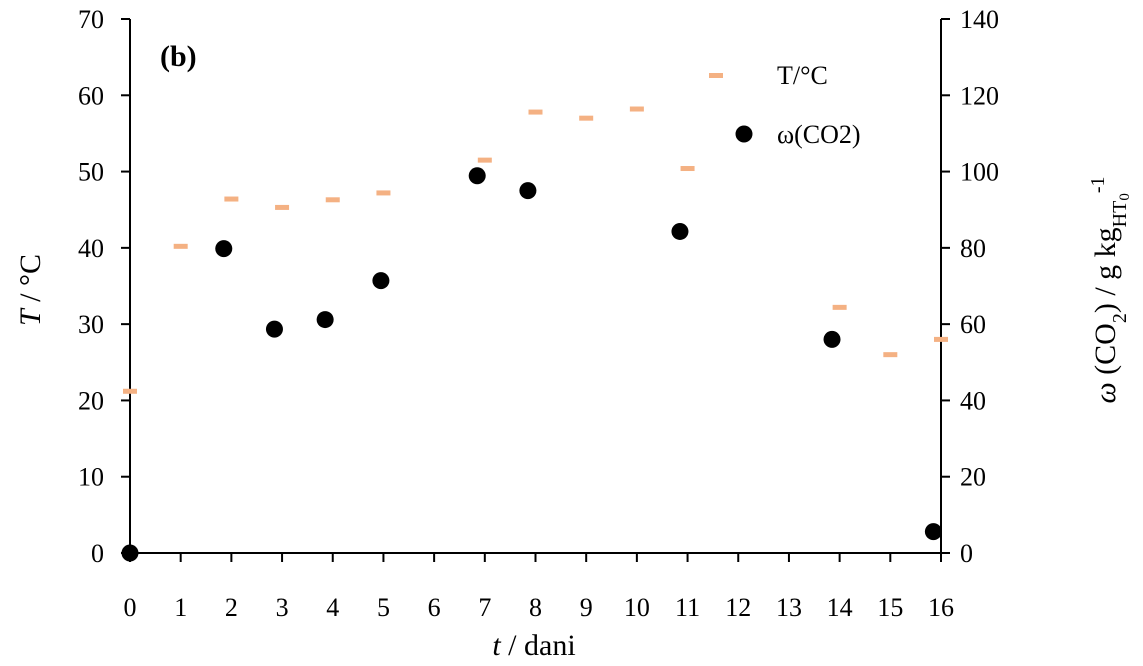 The height and width of the screenshot is (666, 1143). Describe the element at coordinates (890, 607) in the screenshot. I see `x-tick-label: 15` at that location.